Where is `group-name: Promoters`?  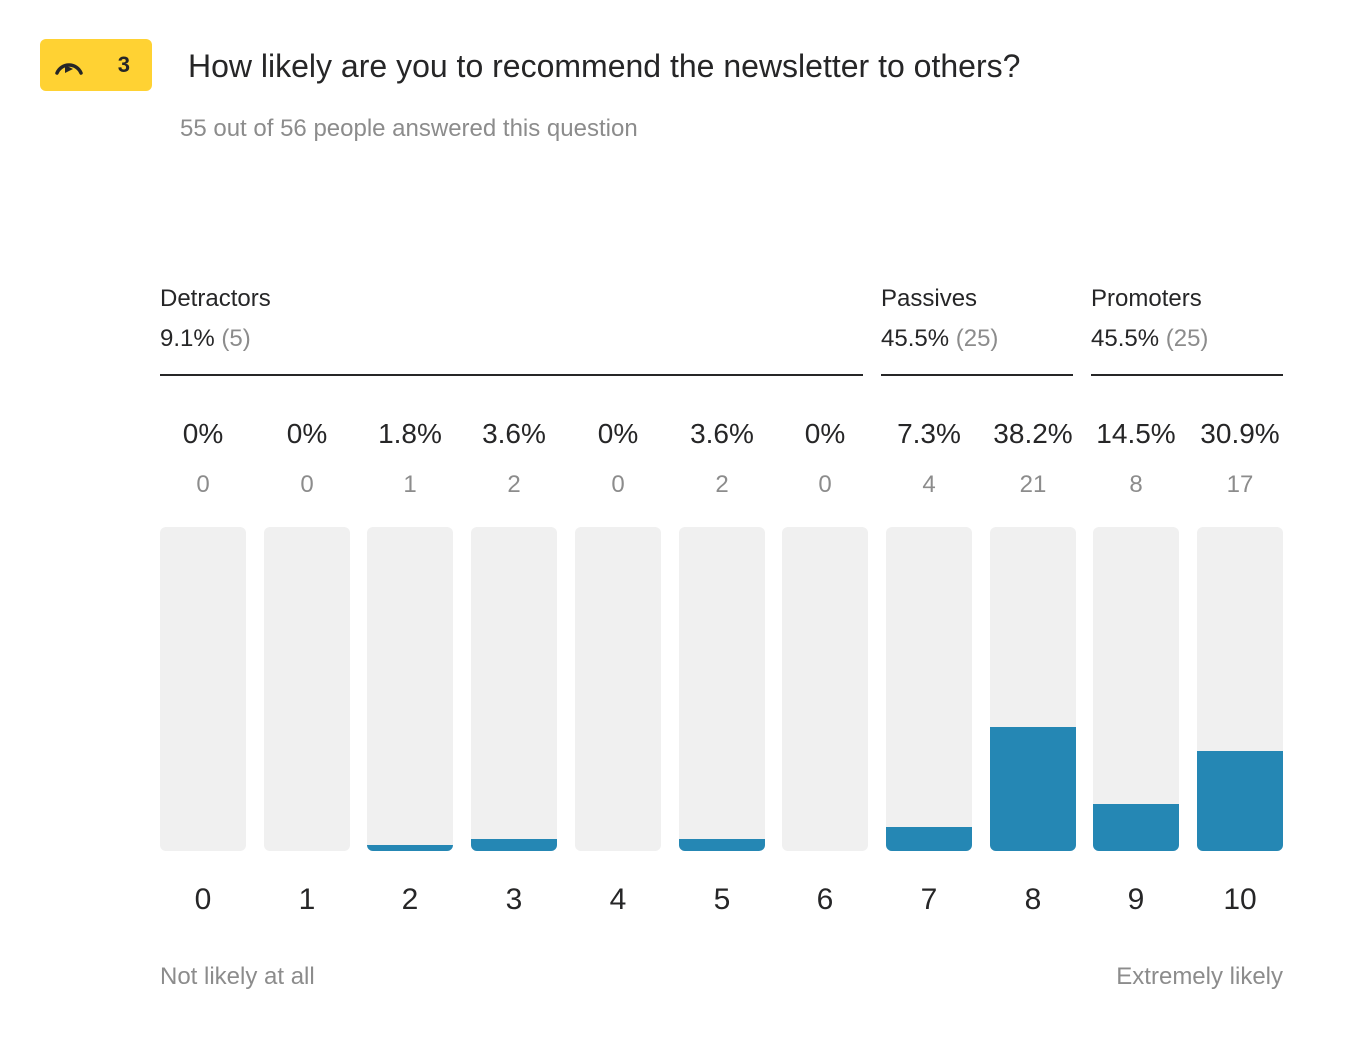 group-name: Promoters is located at coordinates (1146, 298).